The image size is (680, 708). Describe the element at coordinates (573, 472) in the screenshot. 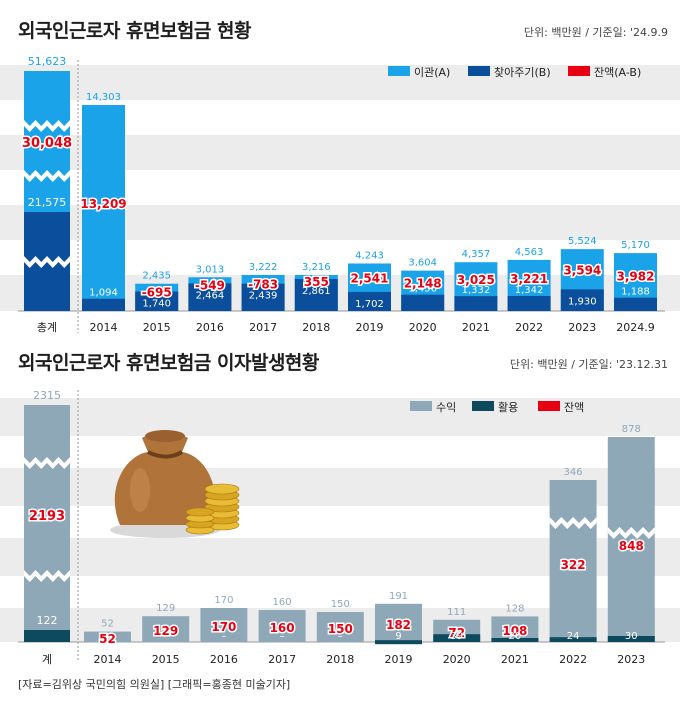

I see `chart2-label-income: 346` at that location.